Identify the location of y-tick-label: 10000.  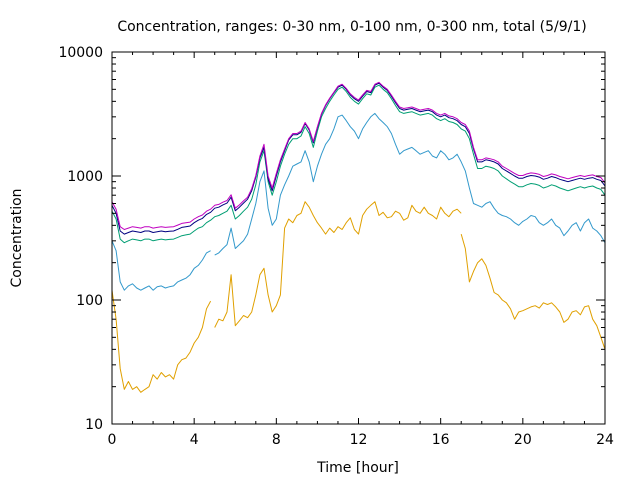
(80, 53).